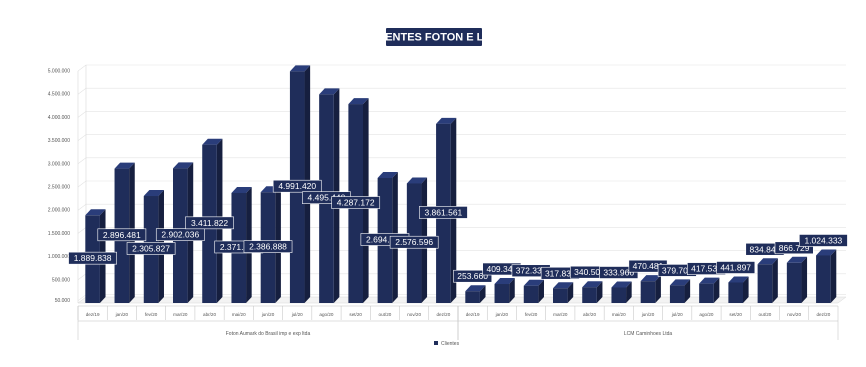  What do you see at coordinates (63, 301) in the screenshot?
I see `y-tick-label: 50.000` at bounding box center [63, 301].